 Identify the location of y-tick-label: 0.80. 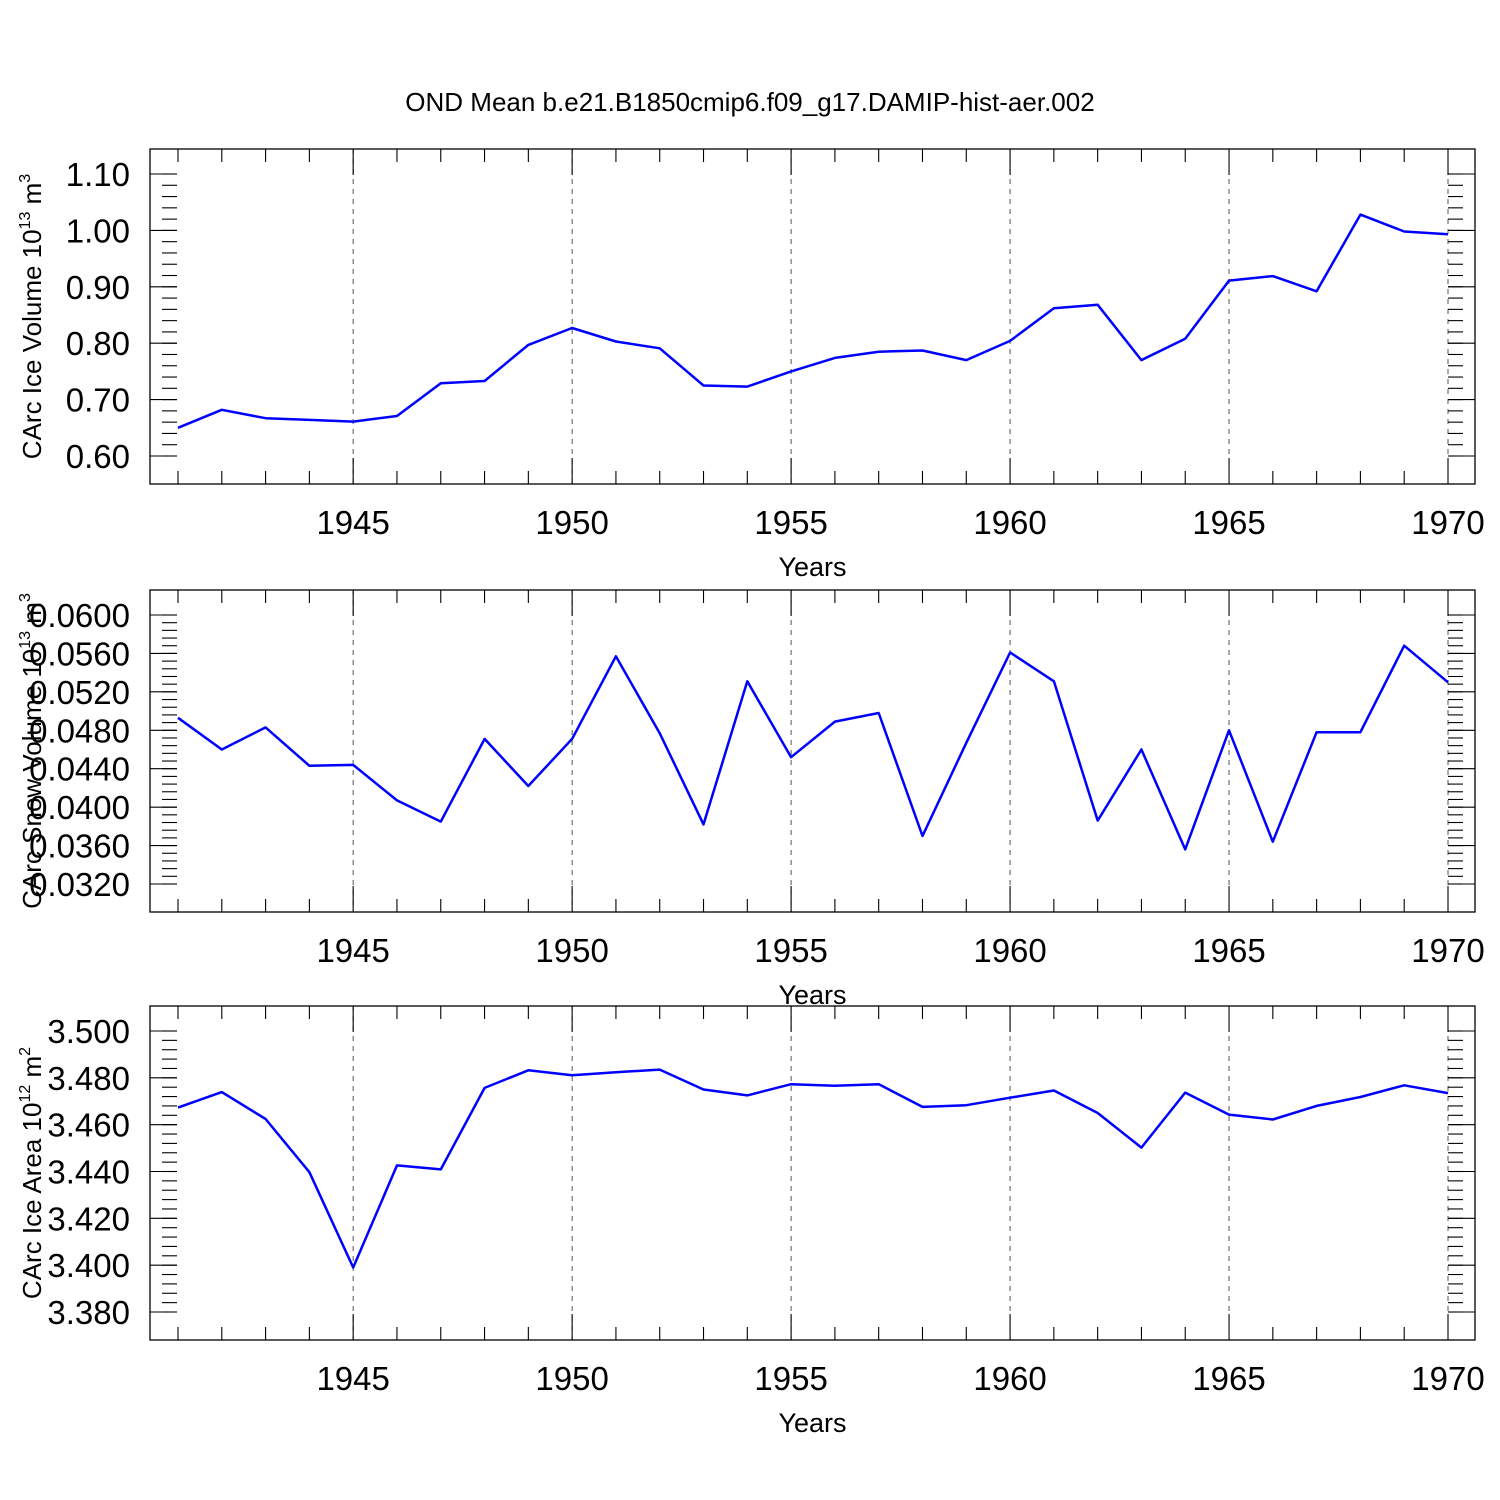
(98, 343).